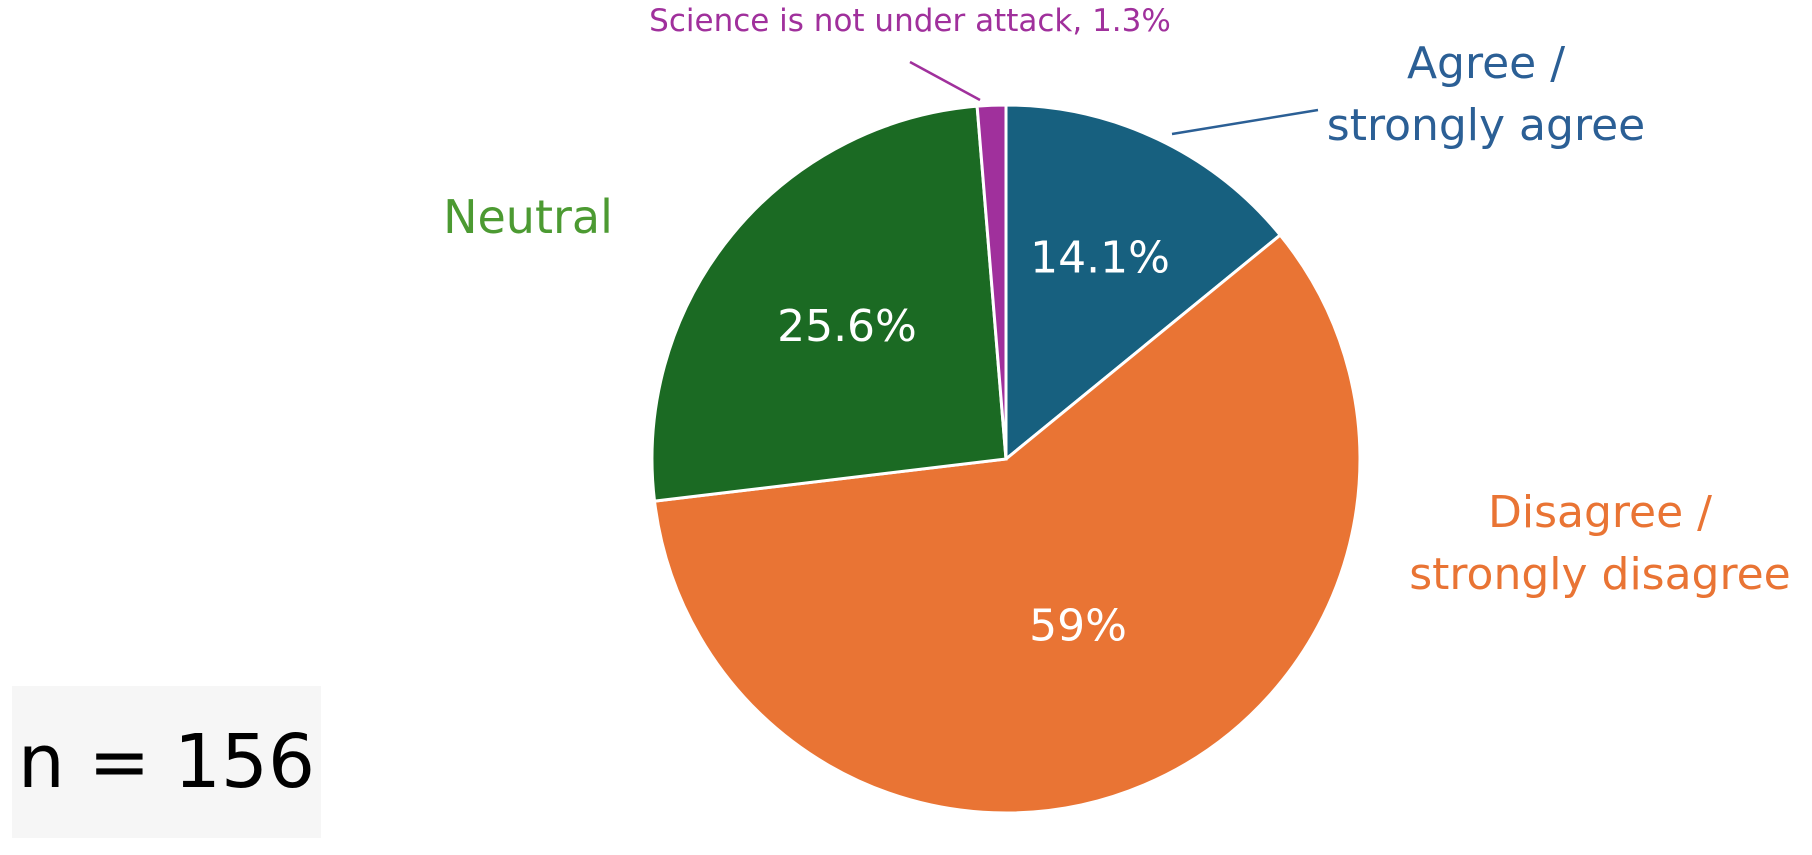 This screenshot has height=855, width=1812. What do you see at coordinates (847, 326) in the screenshot?
I see `value-label-3: 25.6%` at bounding box center [847, 326].